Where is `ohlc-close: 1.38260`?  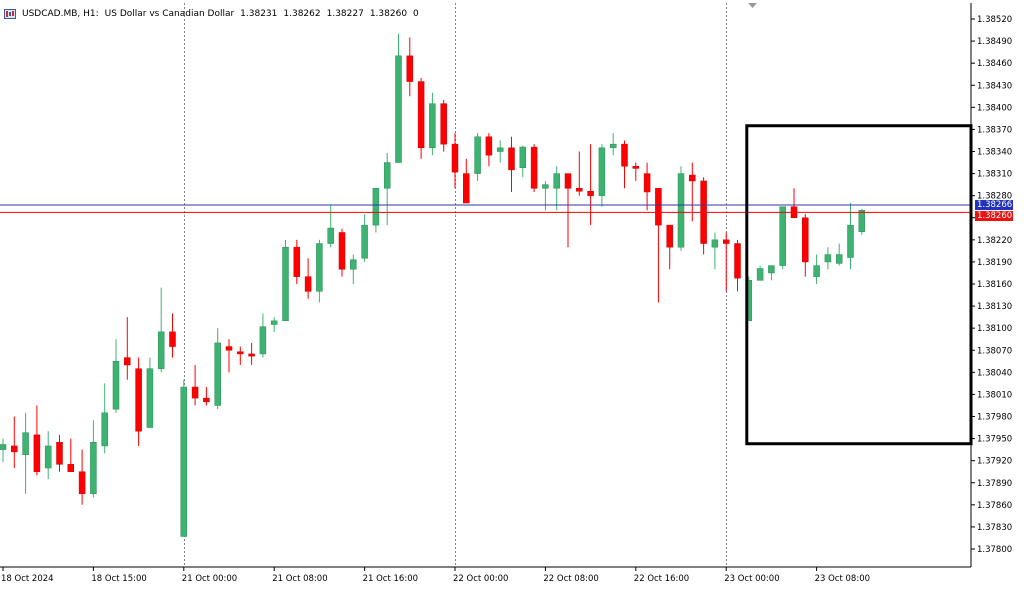 ohlc-close: 1.38260 is located at coordinates (388, 14).